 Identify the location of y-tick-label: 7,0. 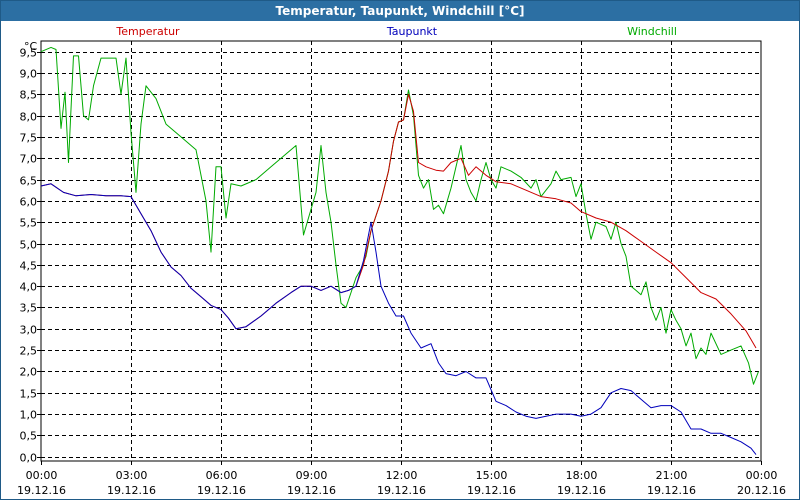
(29, 159).